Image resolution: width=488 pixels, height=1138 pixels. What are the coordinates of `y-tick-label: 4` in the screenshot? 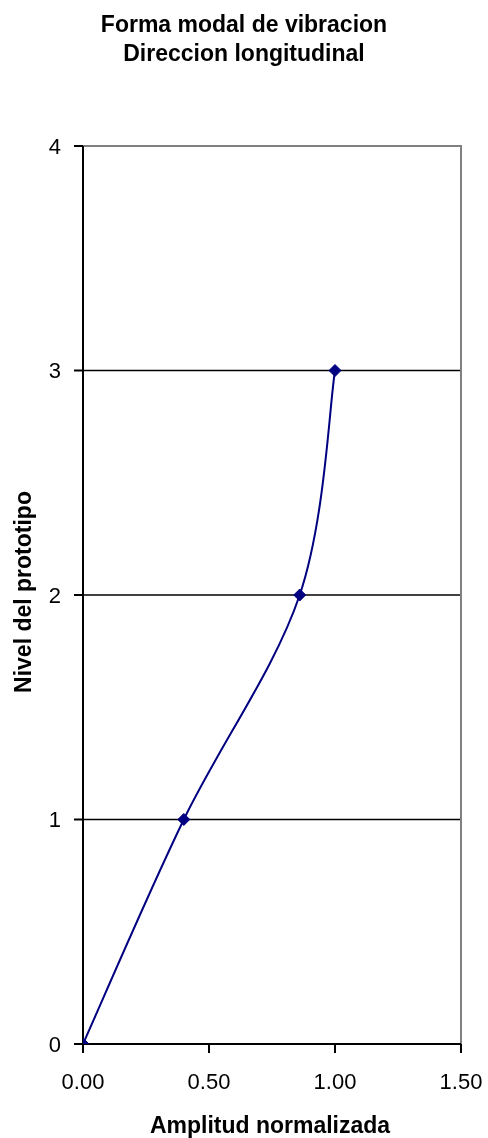 It's located at (54, 146).